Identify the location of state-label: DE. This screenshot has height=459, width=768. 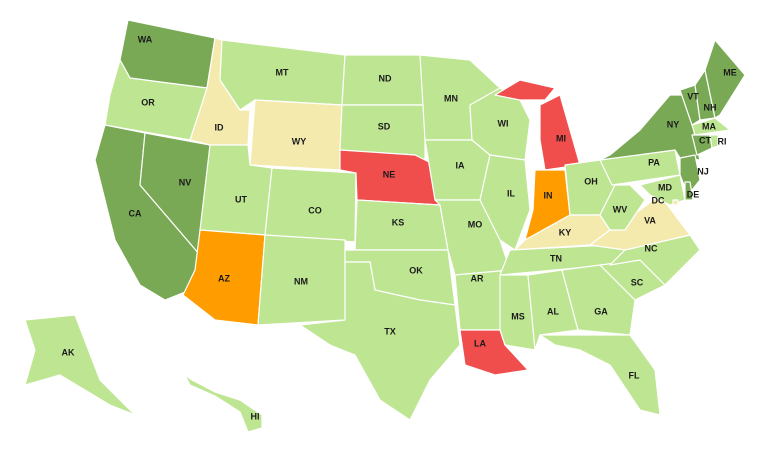
(693, 194).